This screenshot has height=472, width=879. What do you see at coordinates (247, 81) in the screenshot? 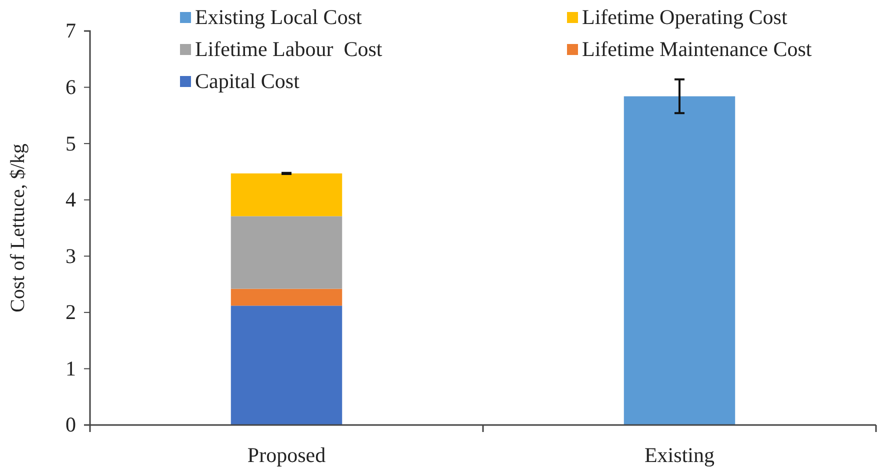
I see `legend-label: Capital Cost` at bounding box center [247, 81].